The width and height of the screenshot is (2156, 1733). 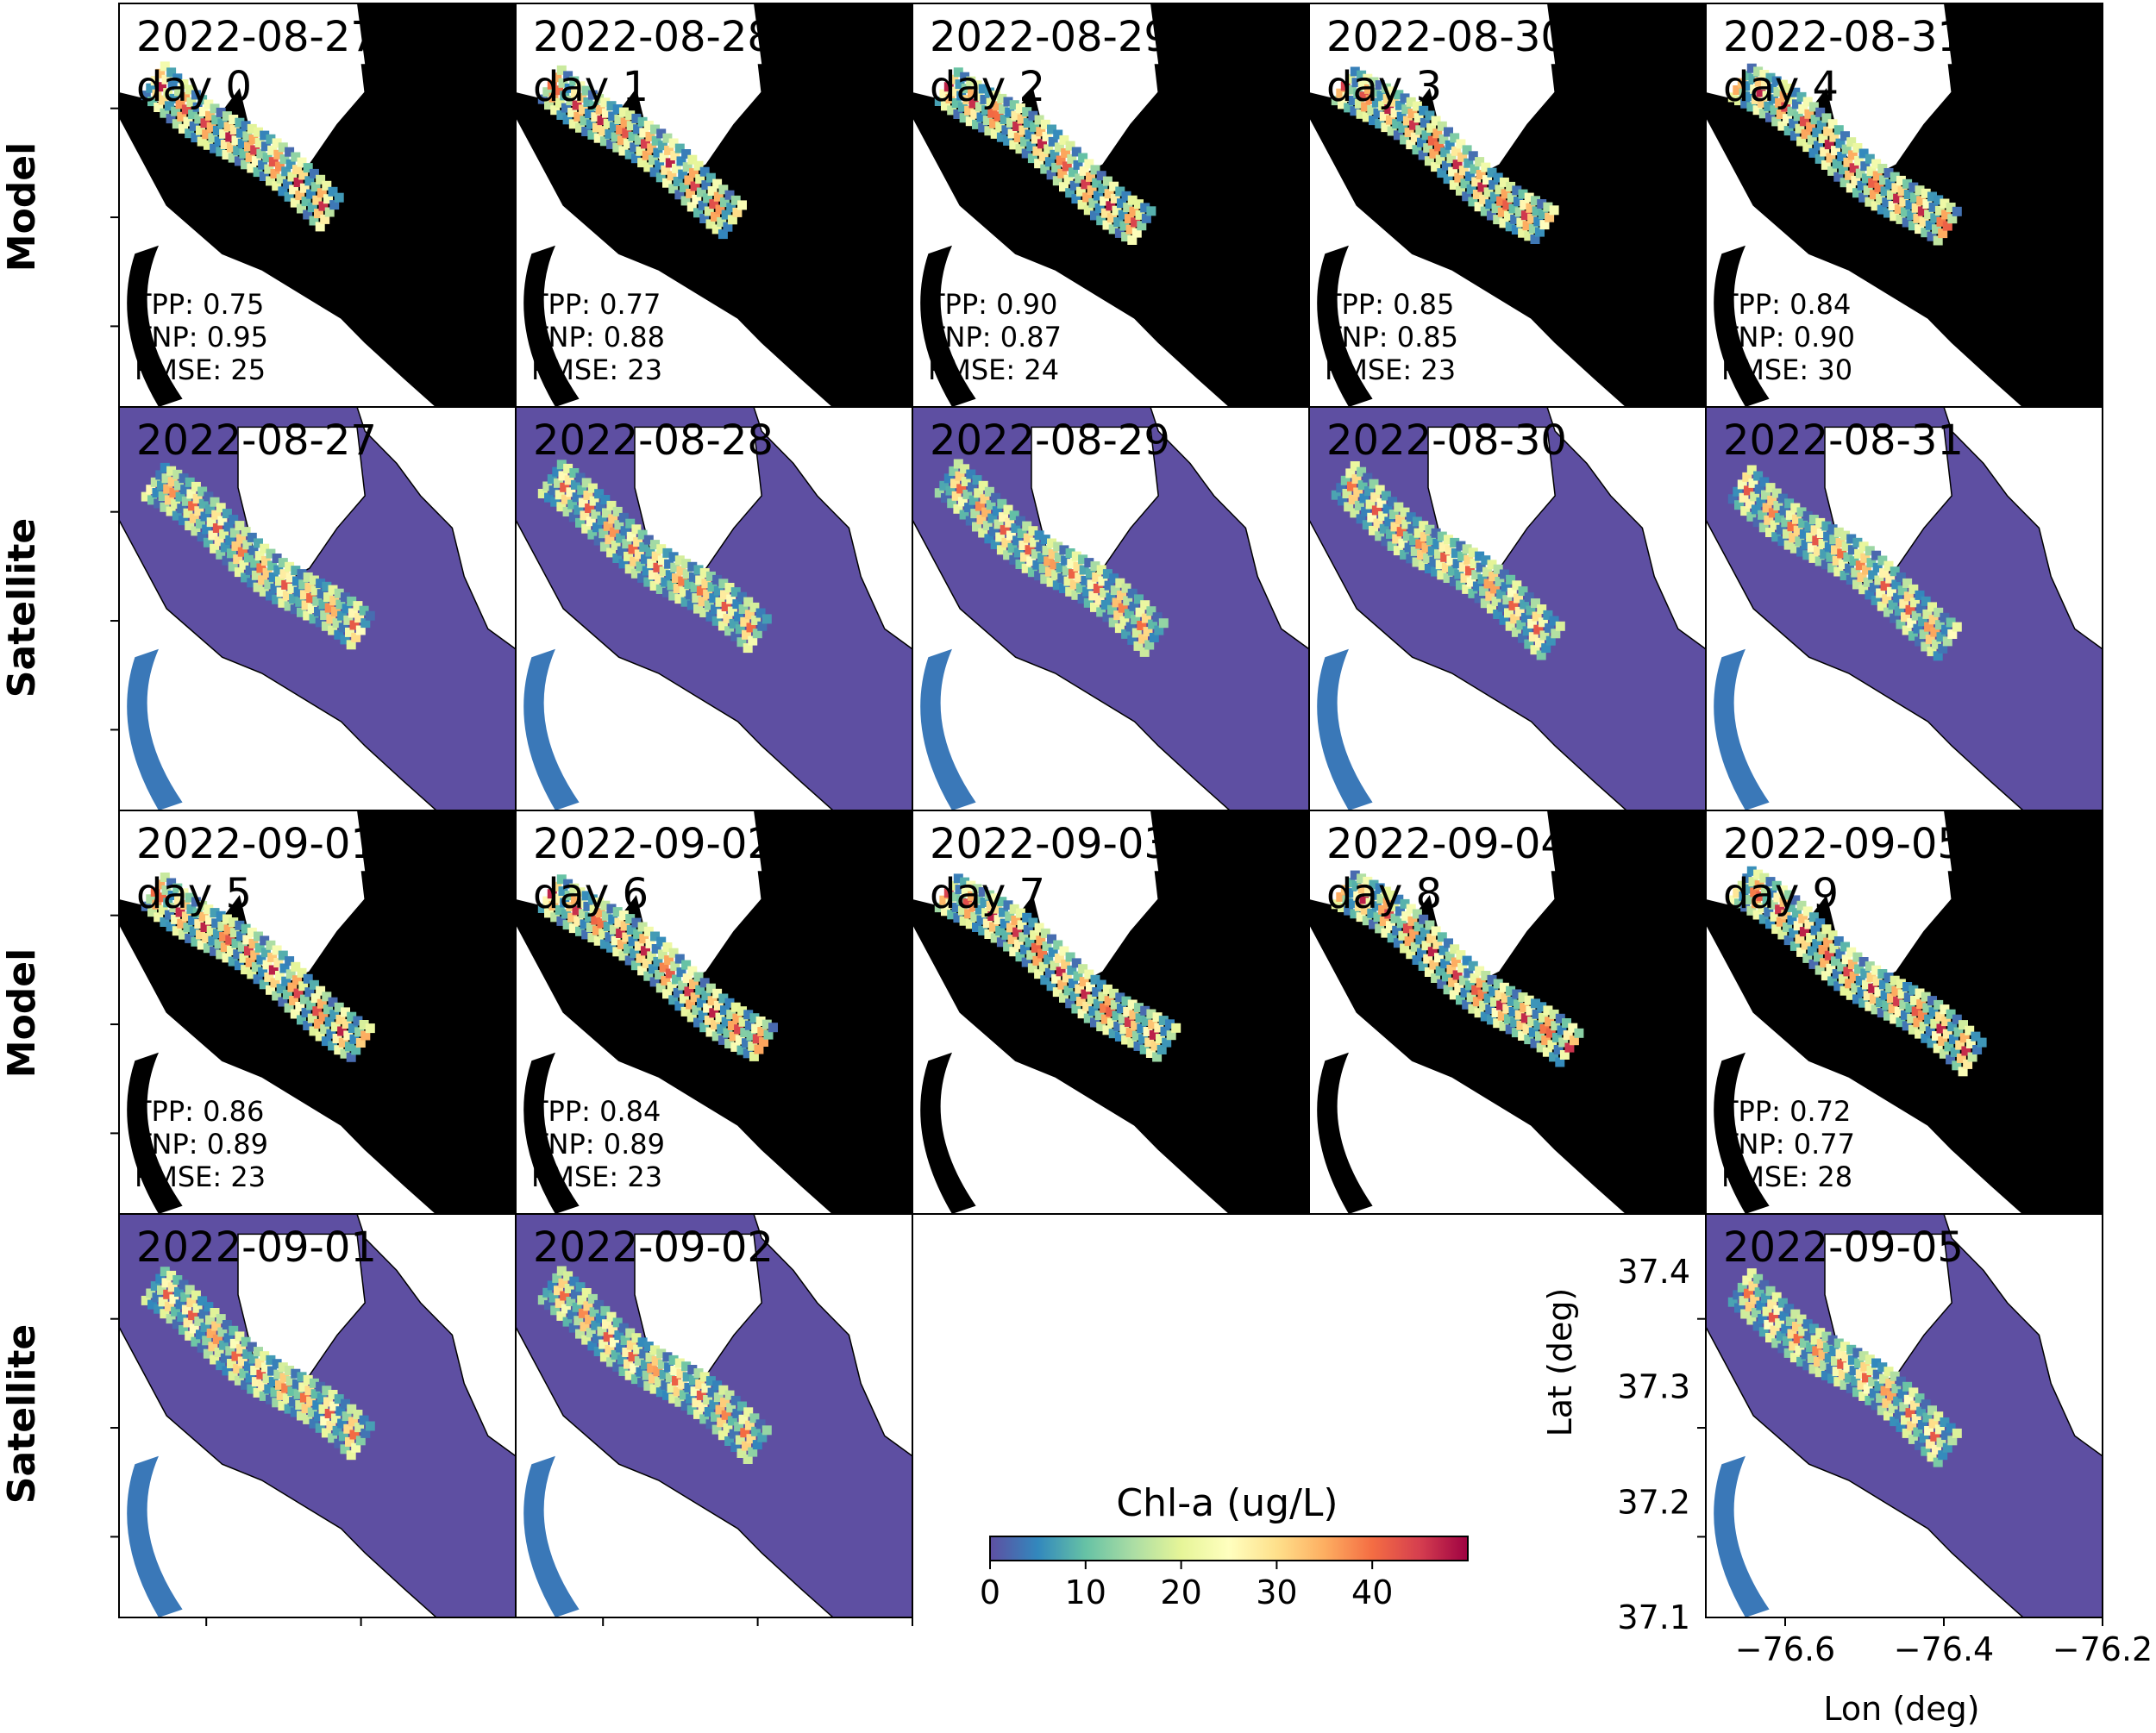 What do you see at coordinates (1904, 1415) in the screenshot?
I see `panel-frame` at bounding box center [1904, 1415].